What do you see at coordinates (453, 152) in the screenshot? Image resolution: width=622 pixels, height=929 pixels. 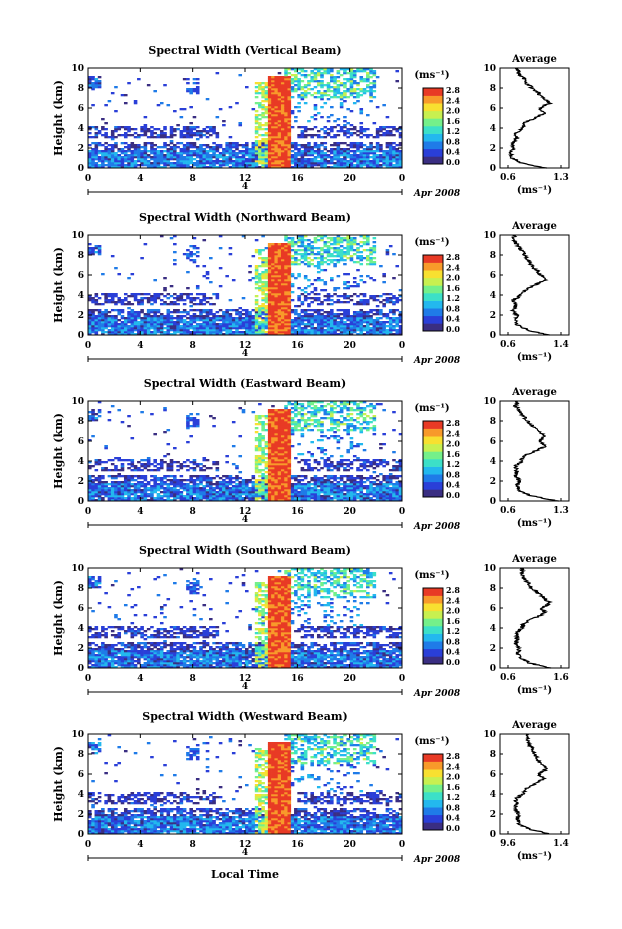 I see `colorbar-tick-label: 0.4` at bounding box center [453, 152].